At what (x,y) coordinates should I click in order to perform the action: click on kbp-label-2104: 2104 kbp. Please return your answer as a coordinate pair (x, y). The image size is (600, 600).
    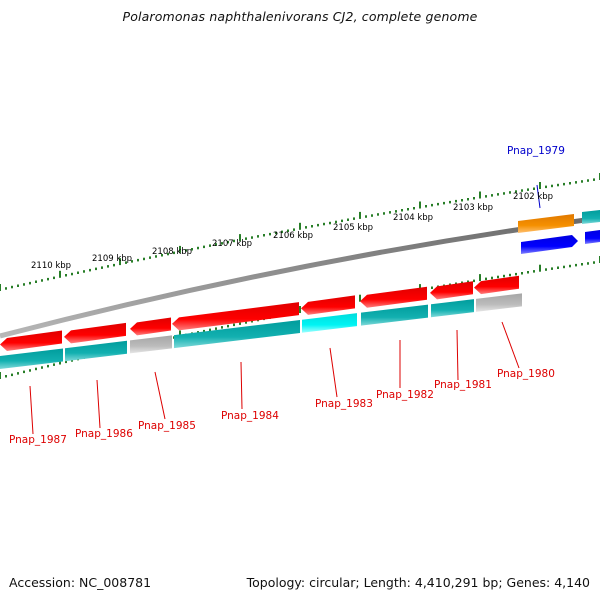
    Looking at the image, I should click on (413, 218).